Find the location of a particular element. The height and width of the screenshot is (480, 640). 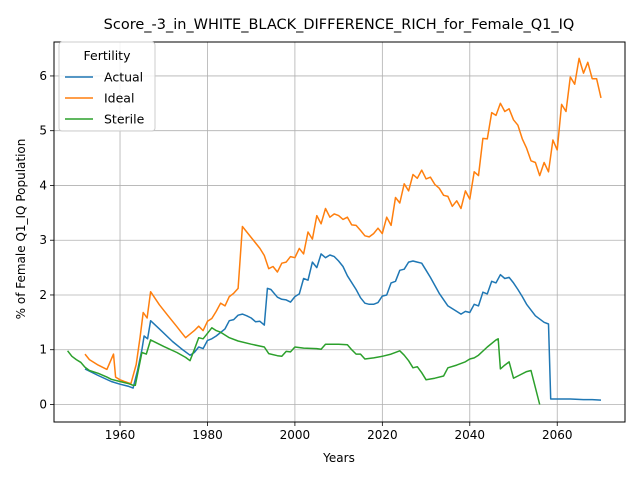

x-tick-label: 2000 is located at coordinates (295, 435).